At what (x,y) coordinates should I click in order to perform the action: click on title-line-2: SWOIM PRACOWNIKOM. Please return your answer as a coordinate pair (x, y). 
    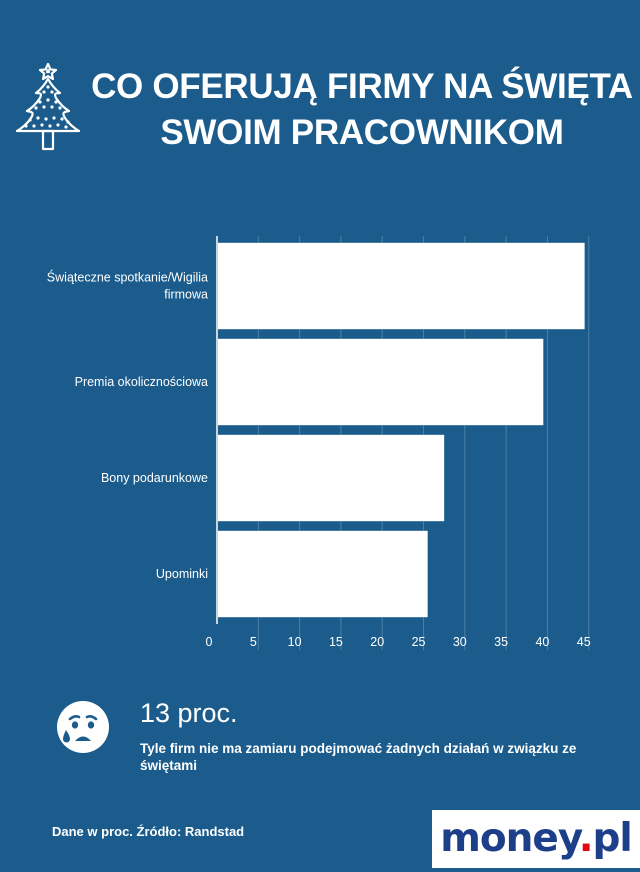
    Looking at the image, I should click on (362, 132).